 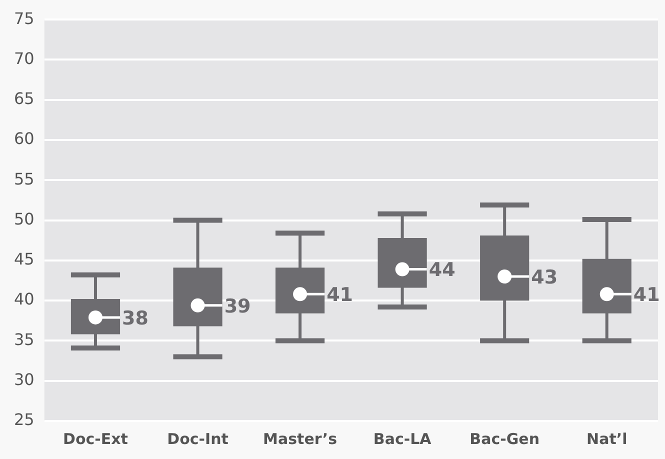 What do you see at coordinates (24, 98) in the screenshot?
I see `y-tick-label: 65` at bounding box center [24, 98].